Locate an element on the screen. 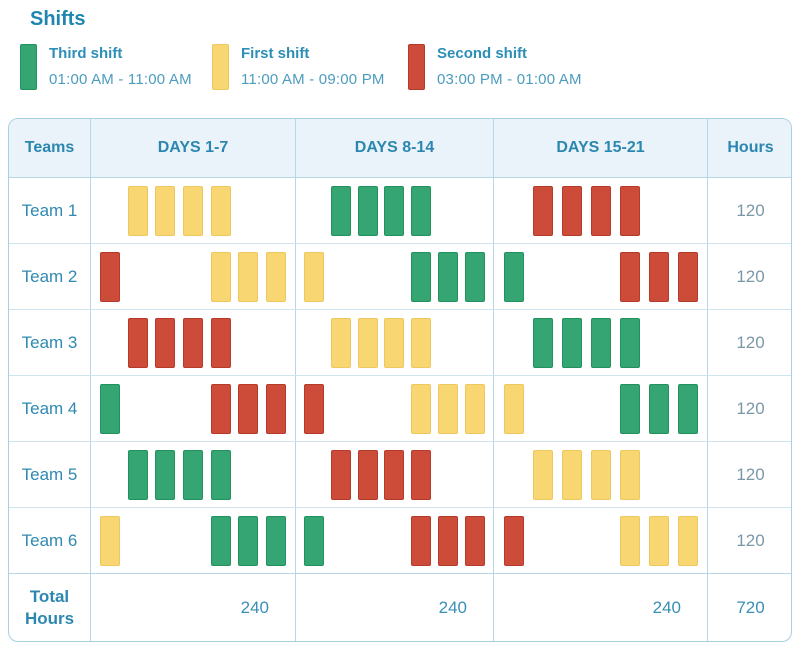 The image size is (800, 648). team-row: Team 3 120 is located at coordinates (400, 342).